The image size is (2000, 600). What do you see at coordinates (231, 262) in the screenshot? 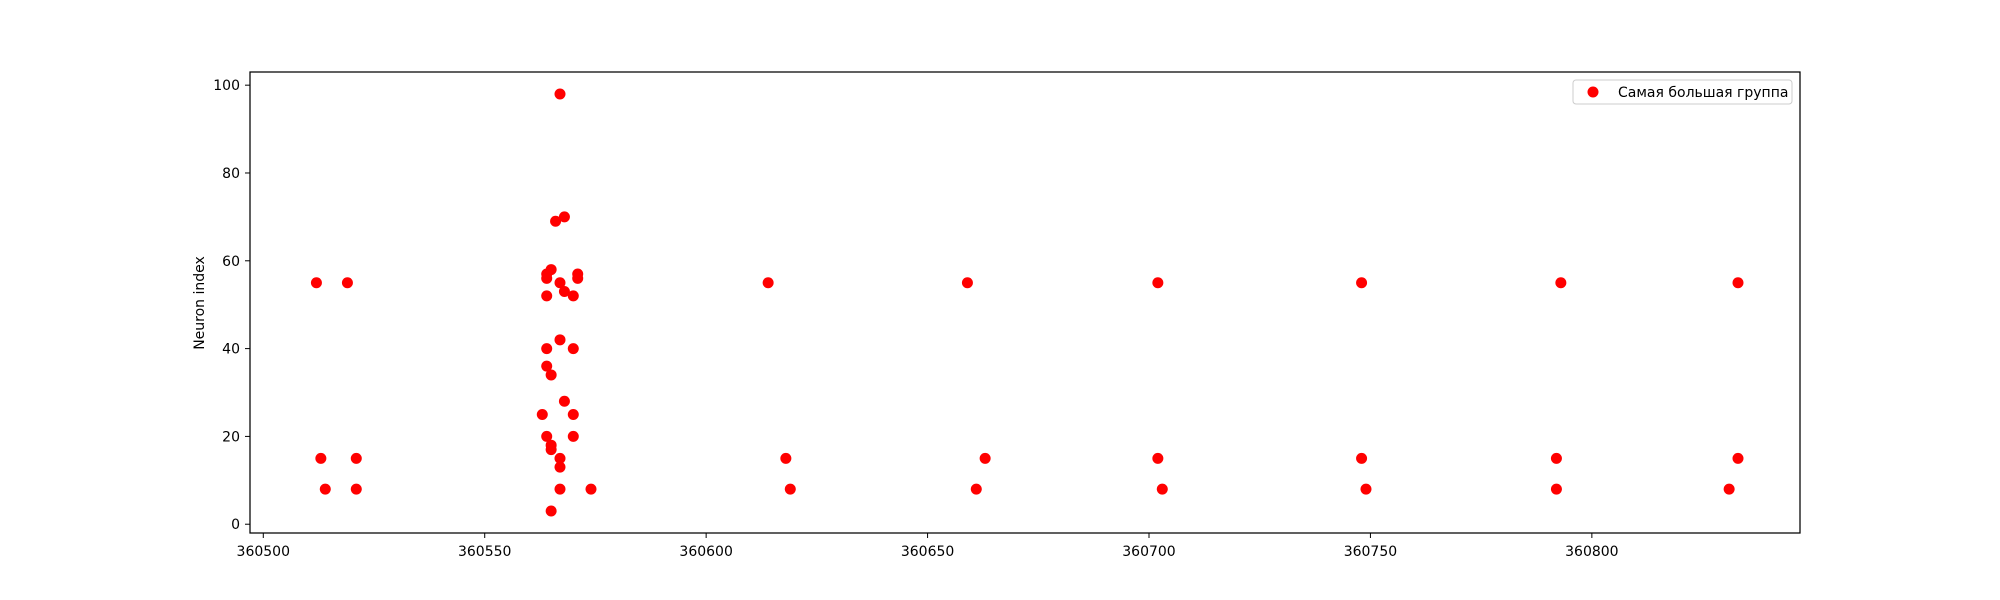
I see `y-tick-label: 60` at bounding box center [231, 262].